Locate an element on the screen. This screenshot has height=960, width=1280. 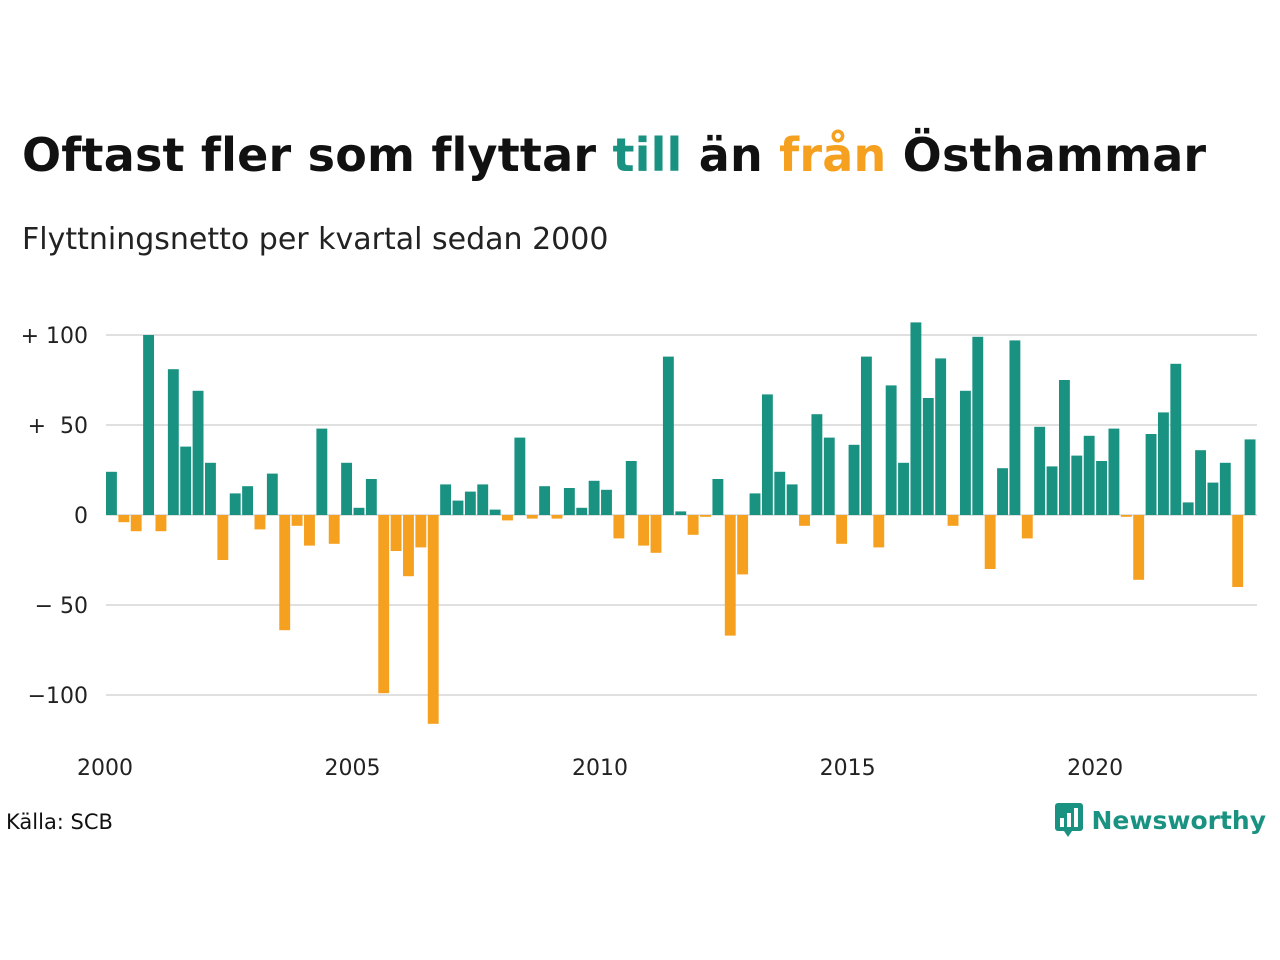
y-tick-label: 0 is located at coordinates (81, 516).